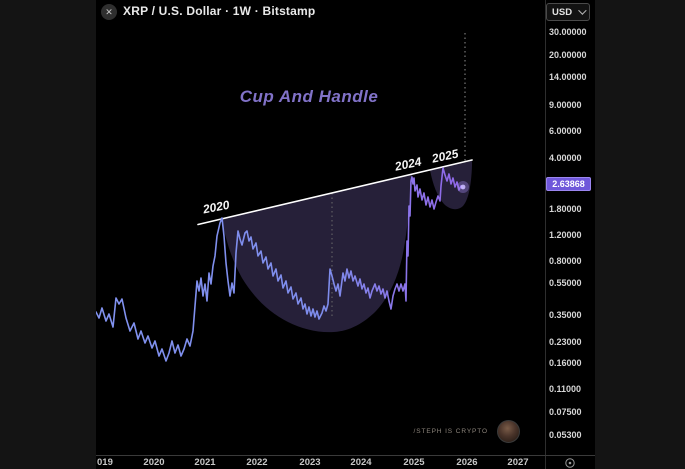  What do you see at coordinates (570, 463) in the screenshot?
I see `axis-settings-target-icon` at bounding box center [570, 463].